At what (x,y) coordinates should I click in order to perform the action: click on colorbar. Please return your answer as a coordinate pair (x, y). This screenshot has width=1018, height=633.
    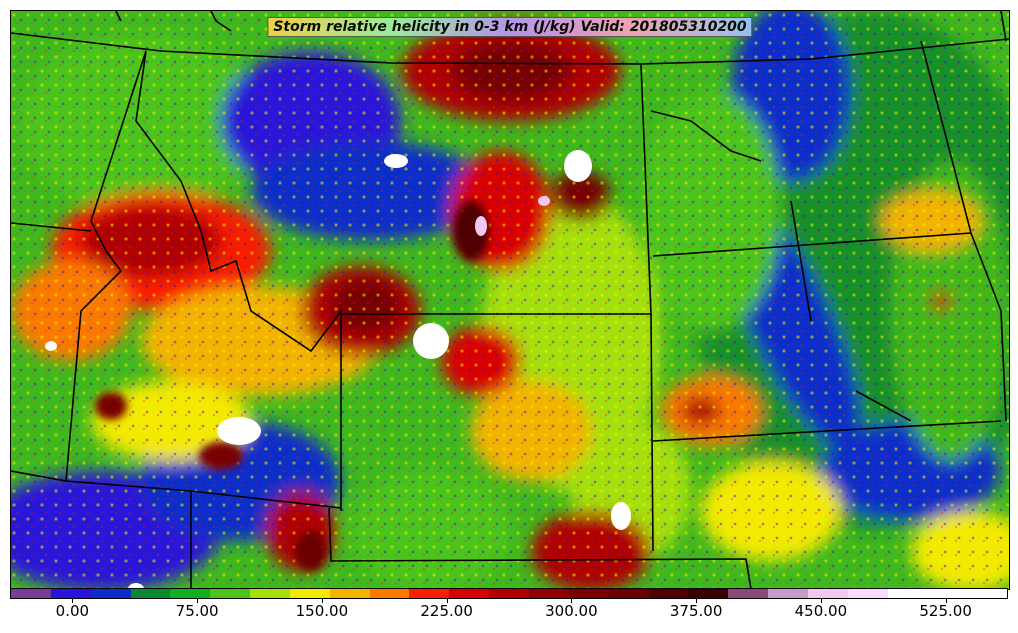
    Looking at the image, I should click on (509, 593).